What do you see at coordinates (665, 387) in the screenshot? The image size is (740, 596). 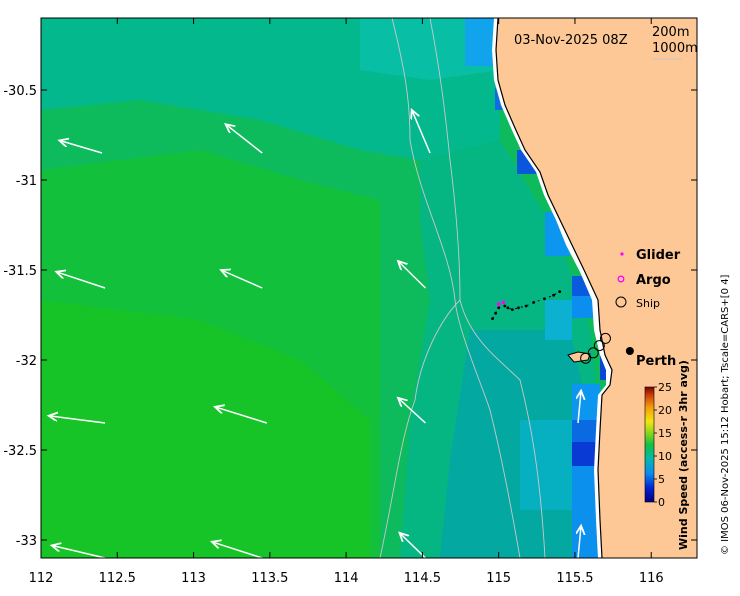 I see `colorbar-tick-label: 25` at bounding box center [665, 387].